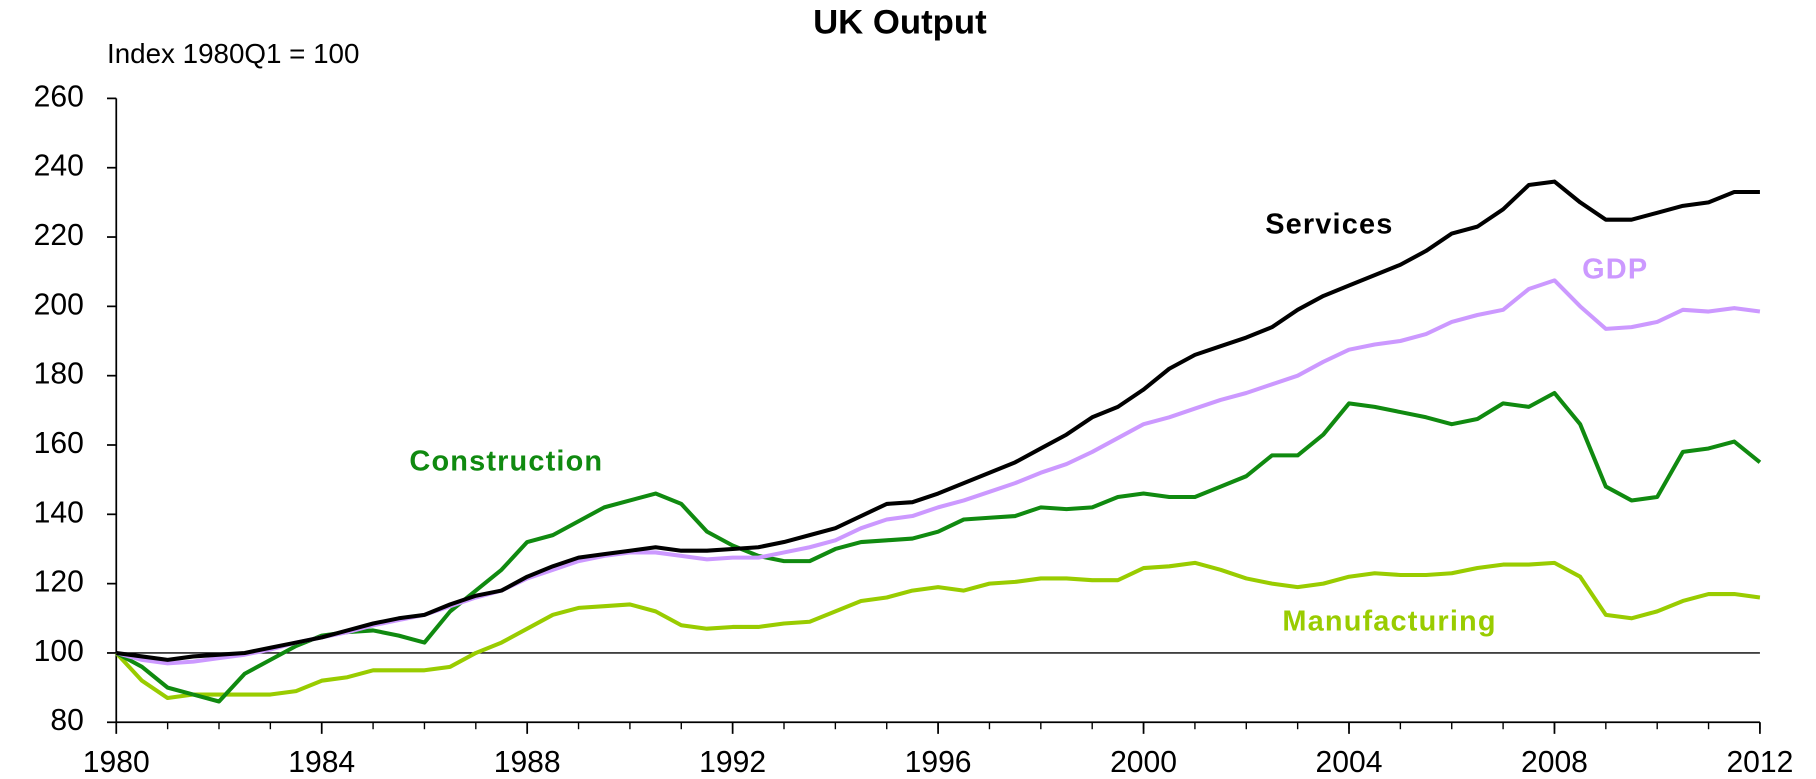 The height and width of the screenshot is (779, 1816). I want to click on y-tick-label: 120, so click(59, 582).